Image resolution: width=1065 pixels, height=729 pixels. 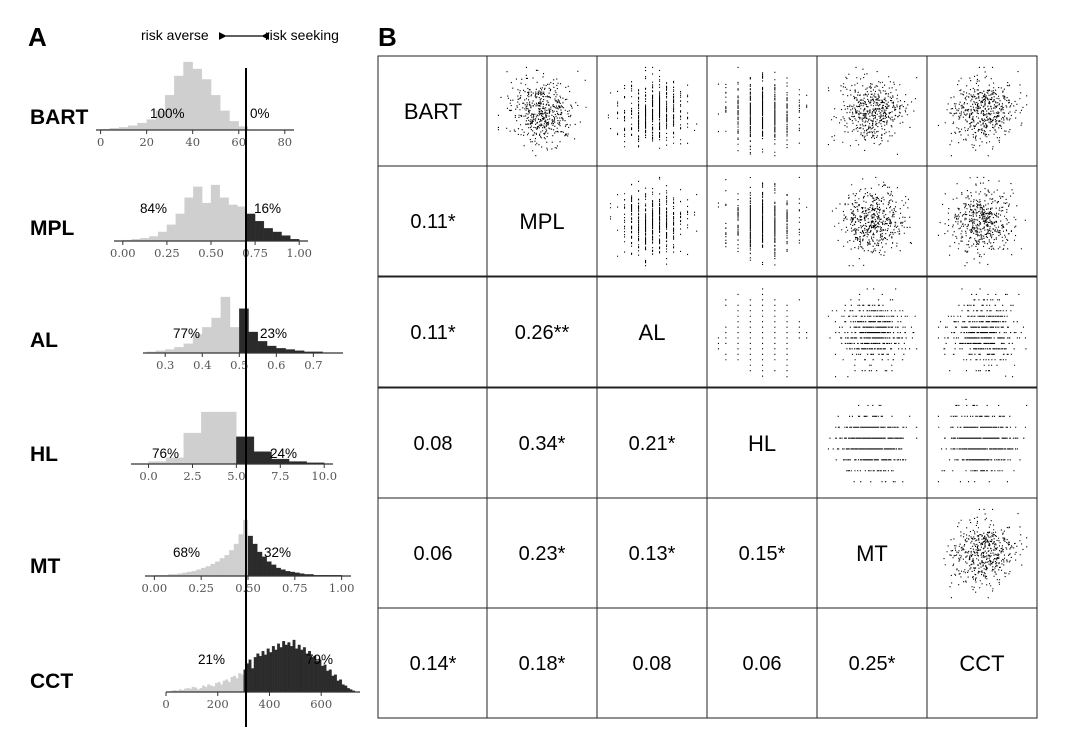 I want to click on averse-percent: 77%, so click(x=186, y=333).